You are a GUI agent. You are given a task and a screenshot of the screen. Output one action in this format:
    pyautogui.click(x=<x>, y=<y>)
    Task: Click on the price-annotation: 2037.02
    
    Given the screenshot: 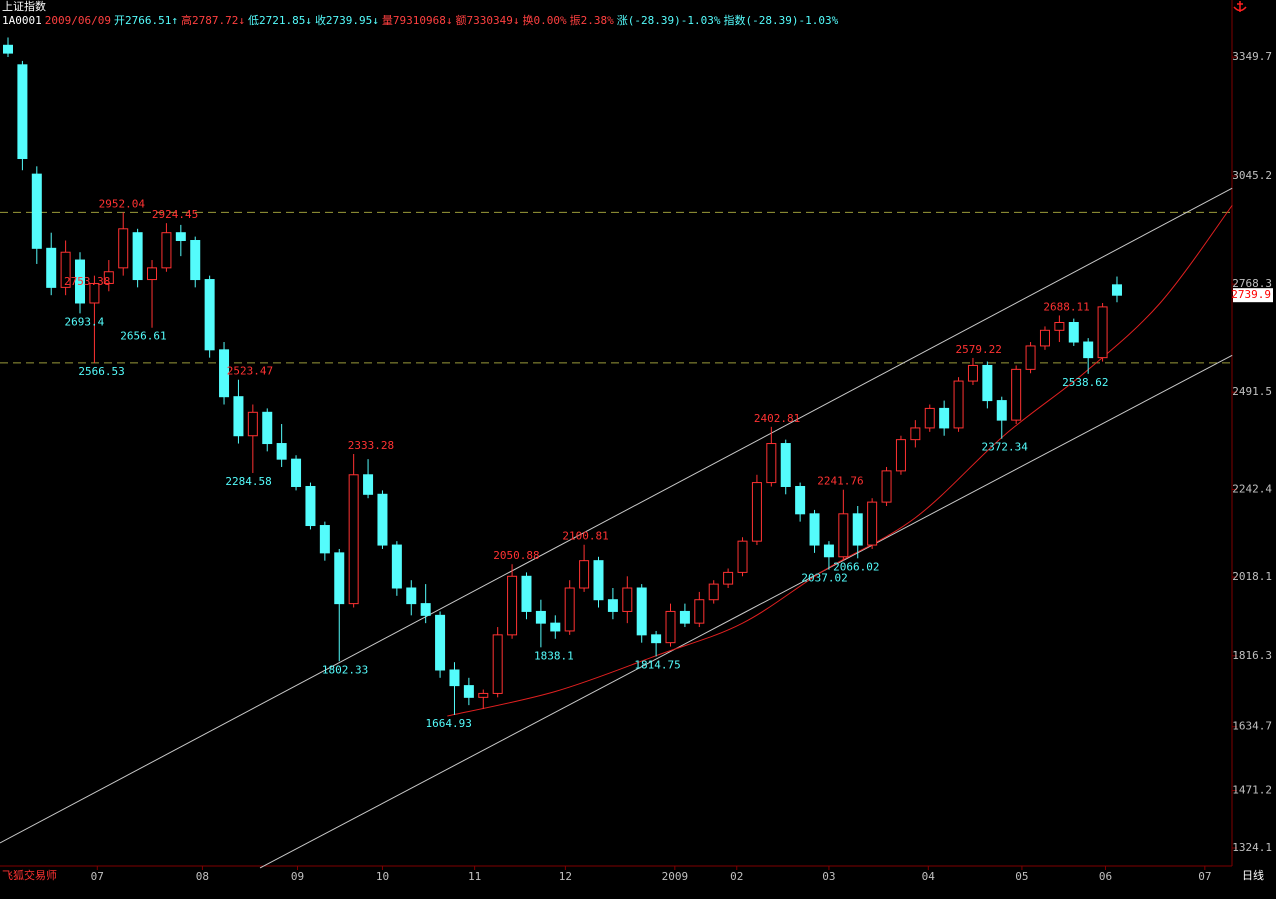 What is the action you would take?
    pyautogui.click(x=824, y=578)
    